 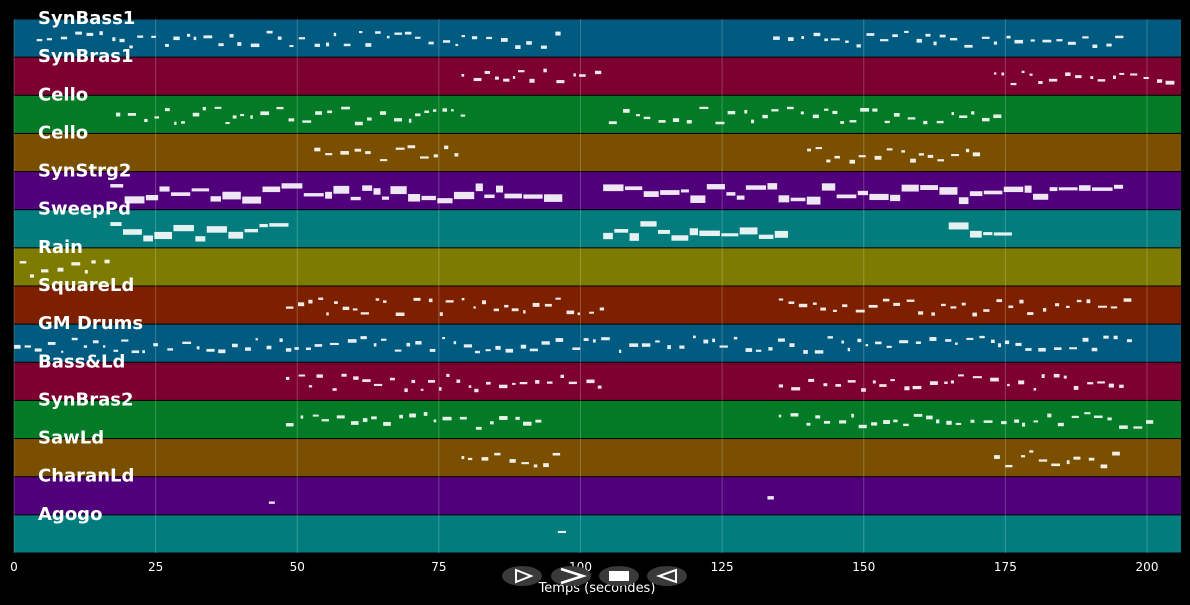 I want to click on track-label: SynStrg2, so click(x=84, y=171).